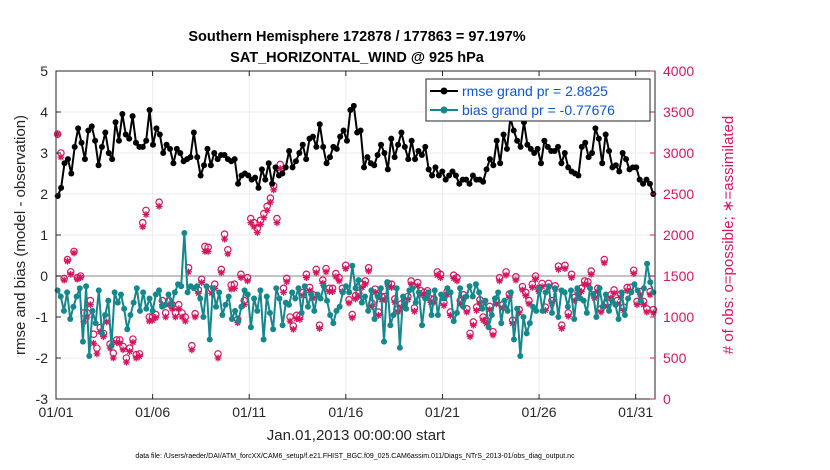 The width and height of the screenshot is (830, 470). Describe the element at coordinates (44, 71) in the screenshot. I see `y-left-tick-label: 5` at that location.